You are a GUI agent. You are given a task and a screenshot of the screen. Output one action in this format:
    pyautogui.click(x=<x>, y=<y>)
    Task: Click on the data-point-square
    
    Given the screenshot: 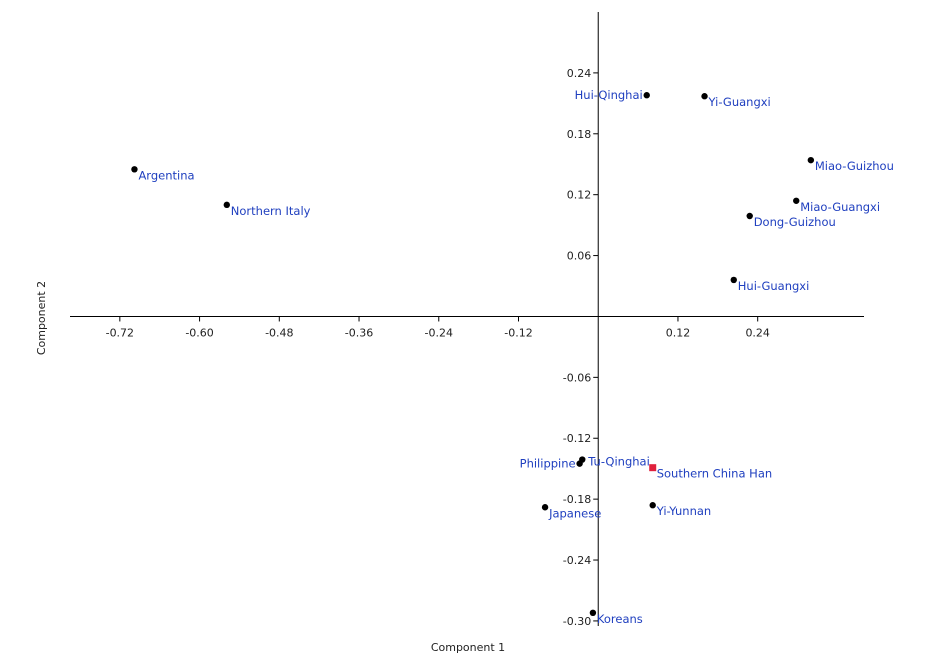 What is the action you would take?
    pyautogui.click(x=653, y=468)
    